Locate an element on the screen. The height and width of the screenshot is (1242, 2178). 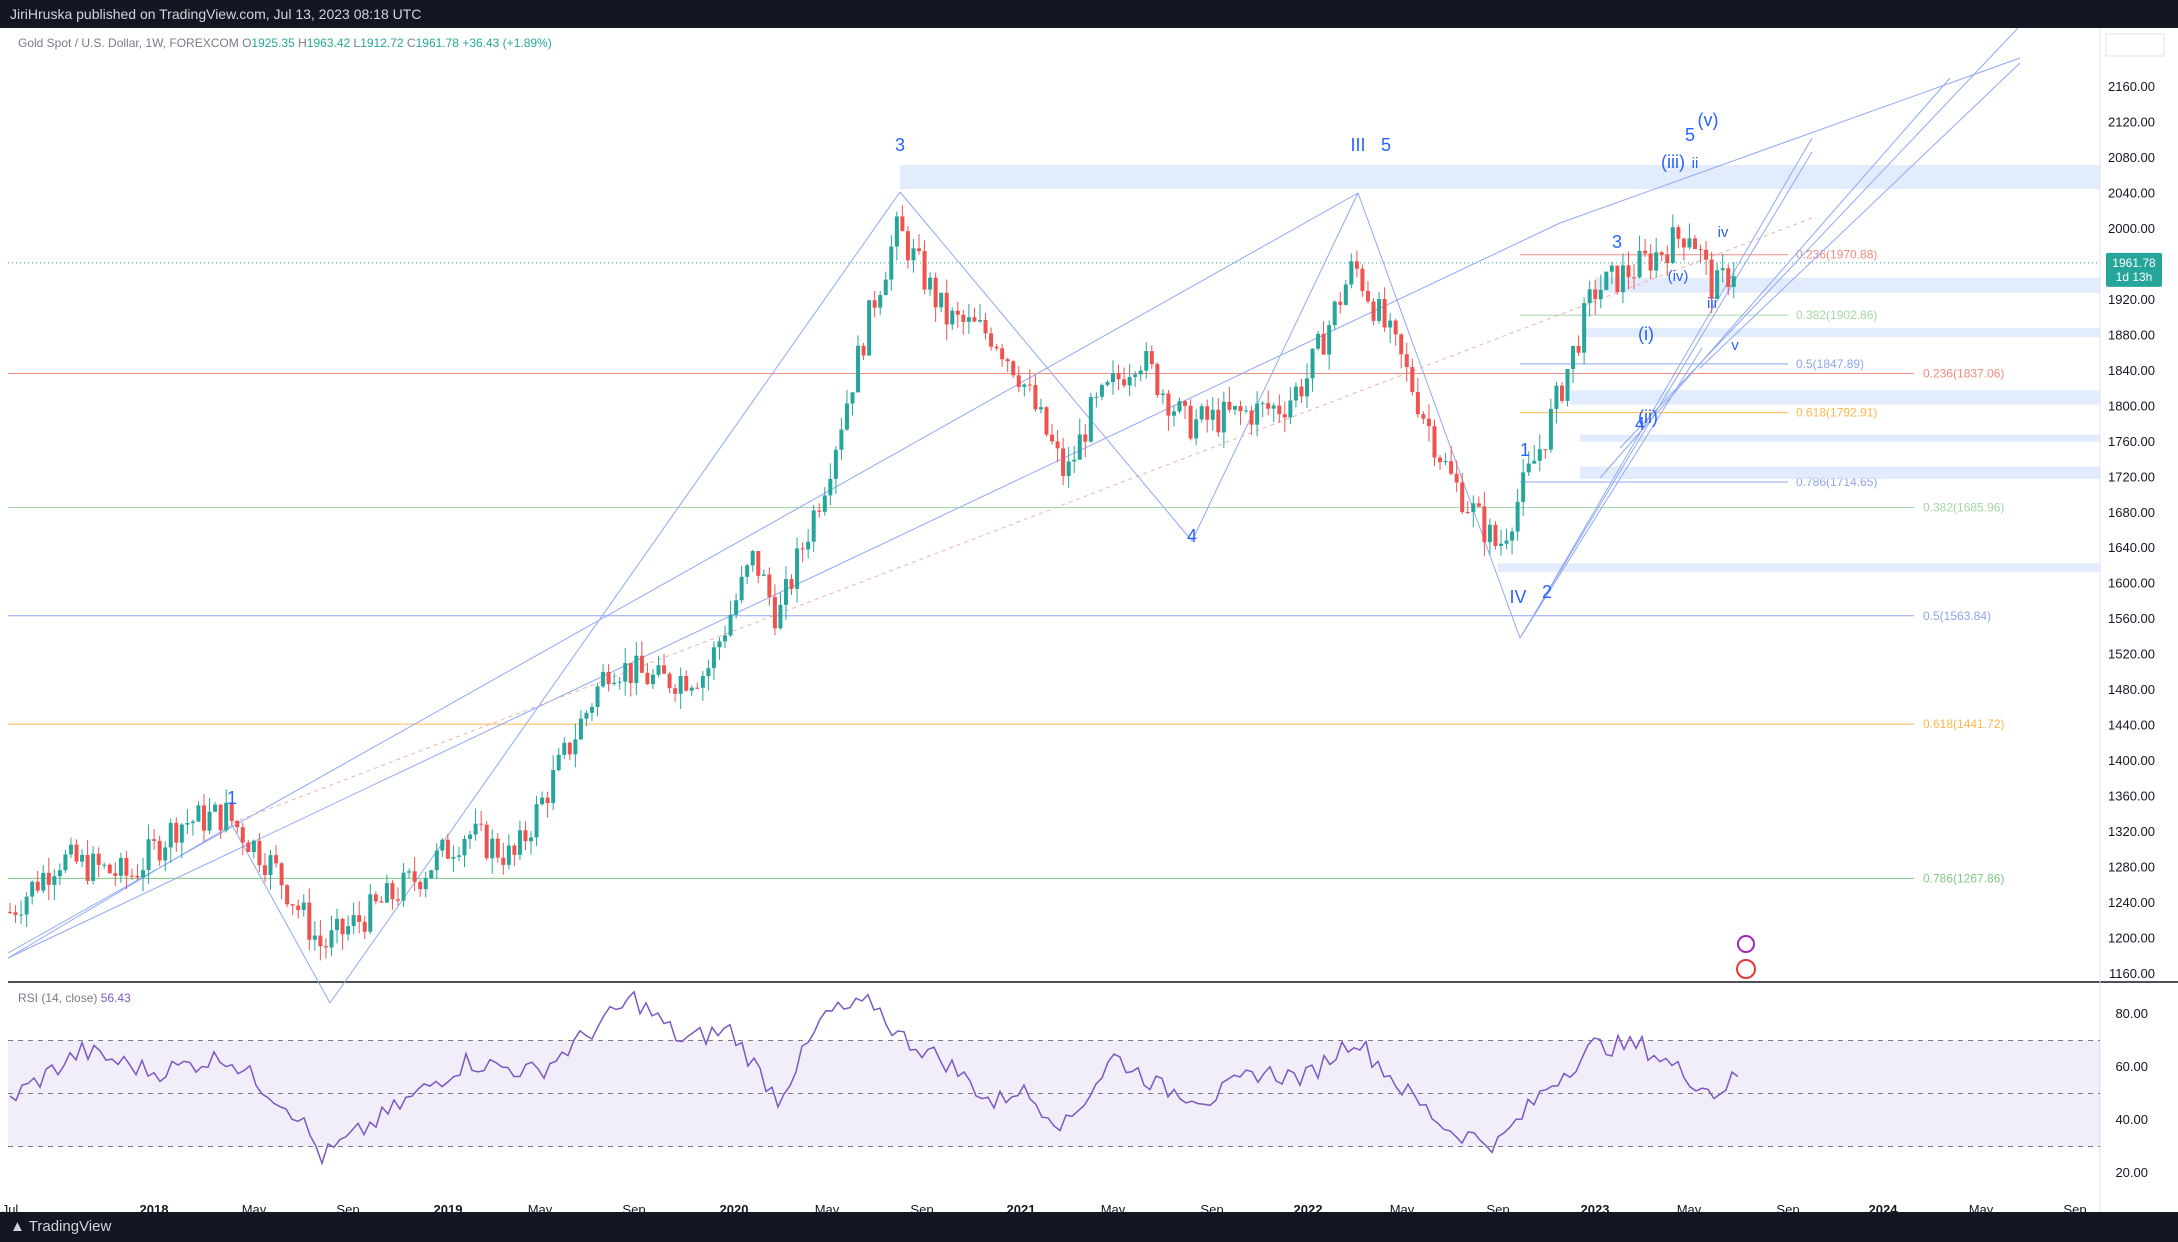
scale-toggle-button is located at coordinates (2135, 45).